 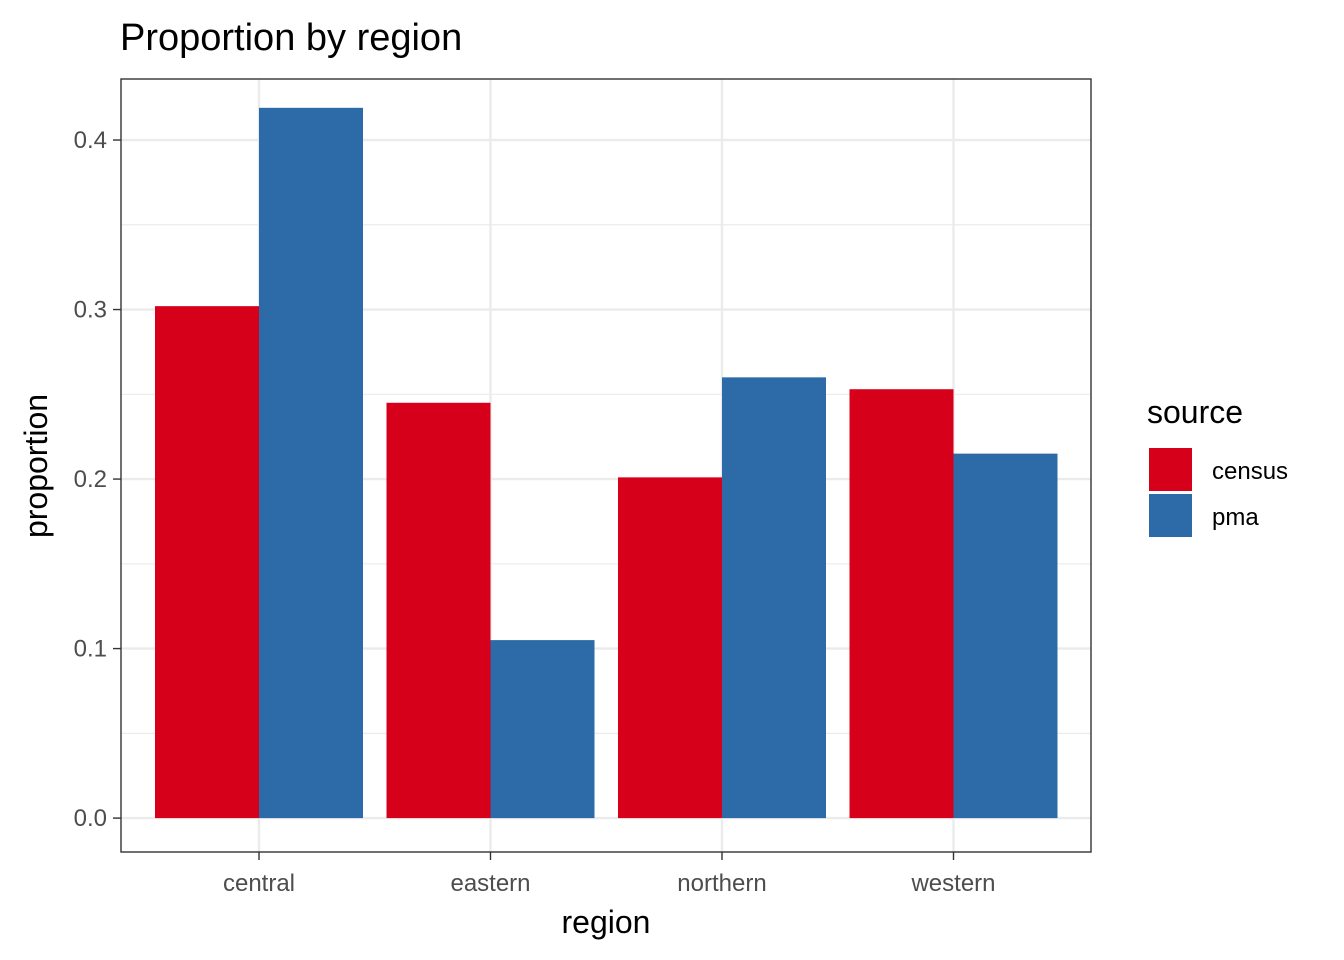 I want to click on x-tick-label: western, so click(x=952, y=883).